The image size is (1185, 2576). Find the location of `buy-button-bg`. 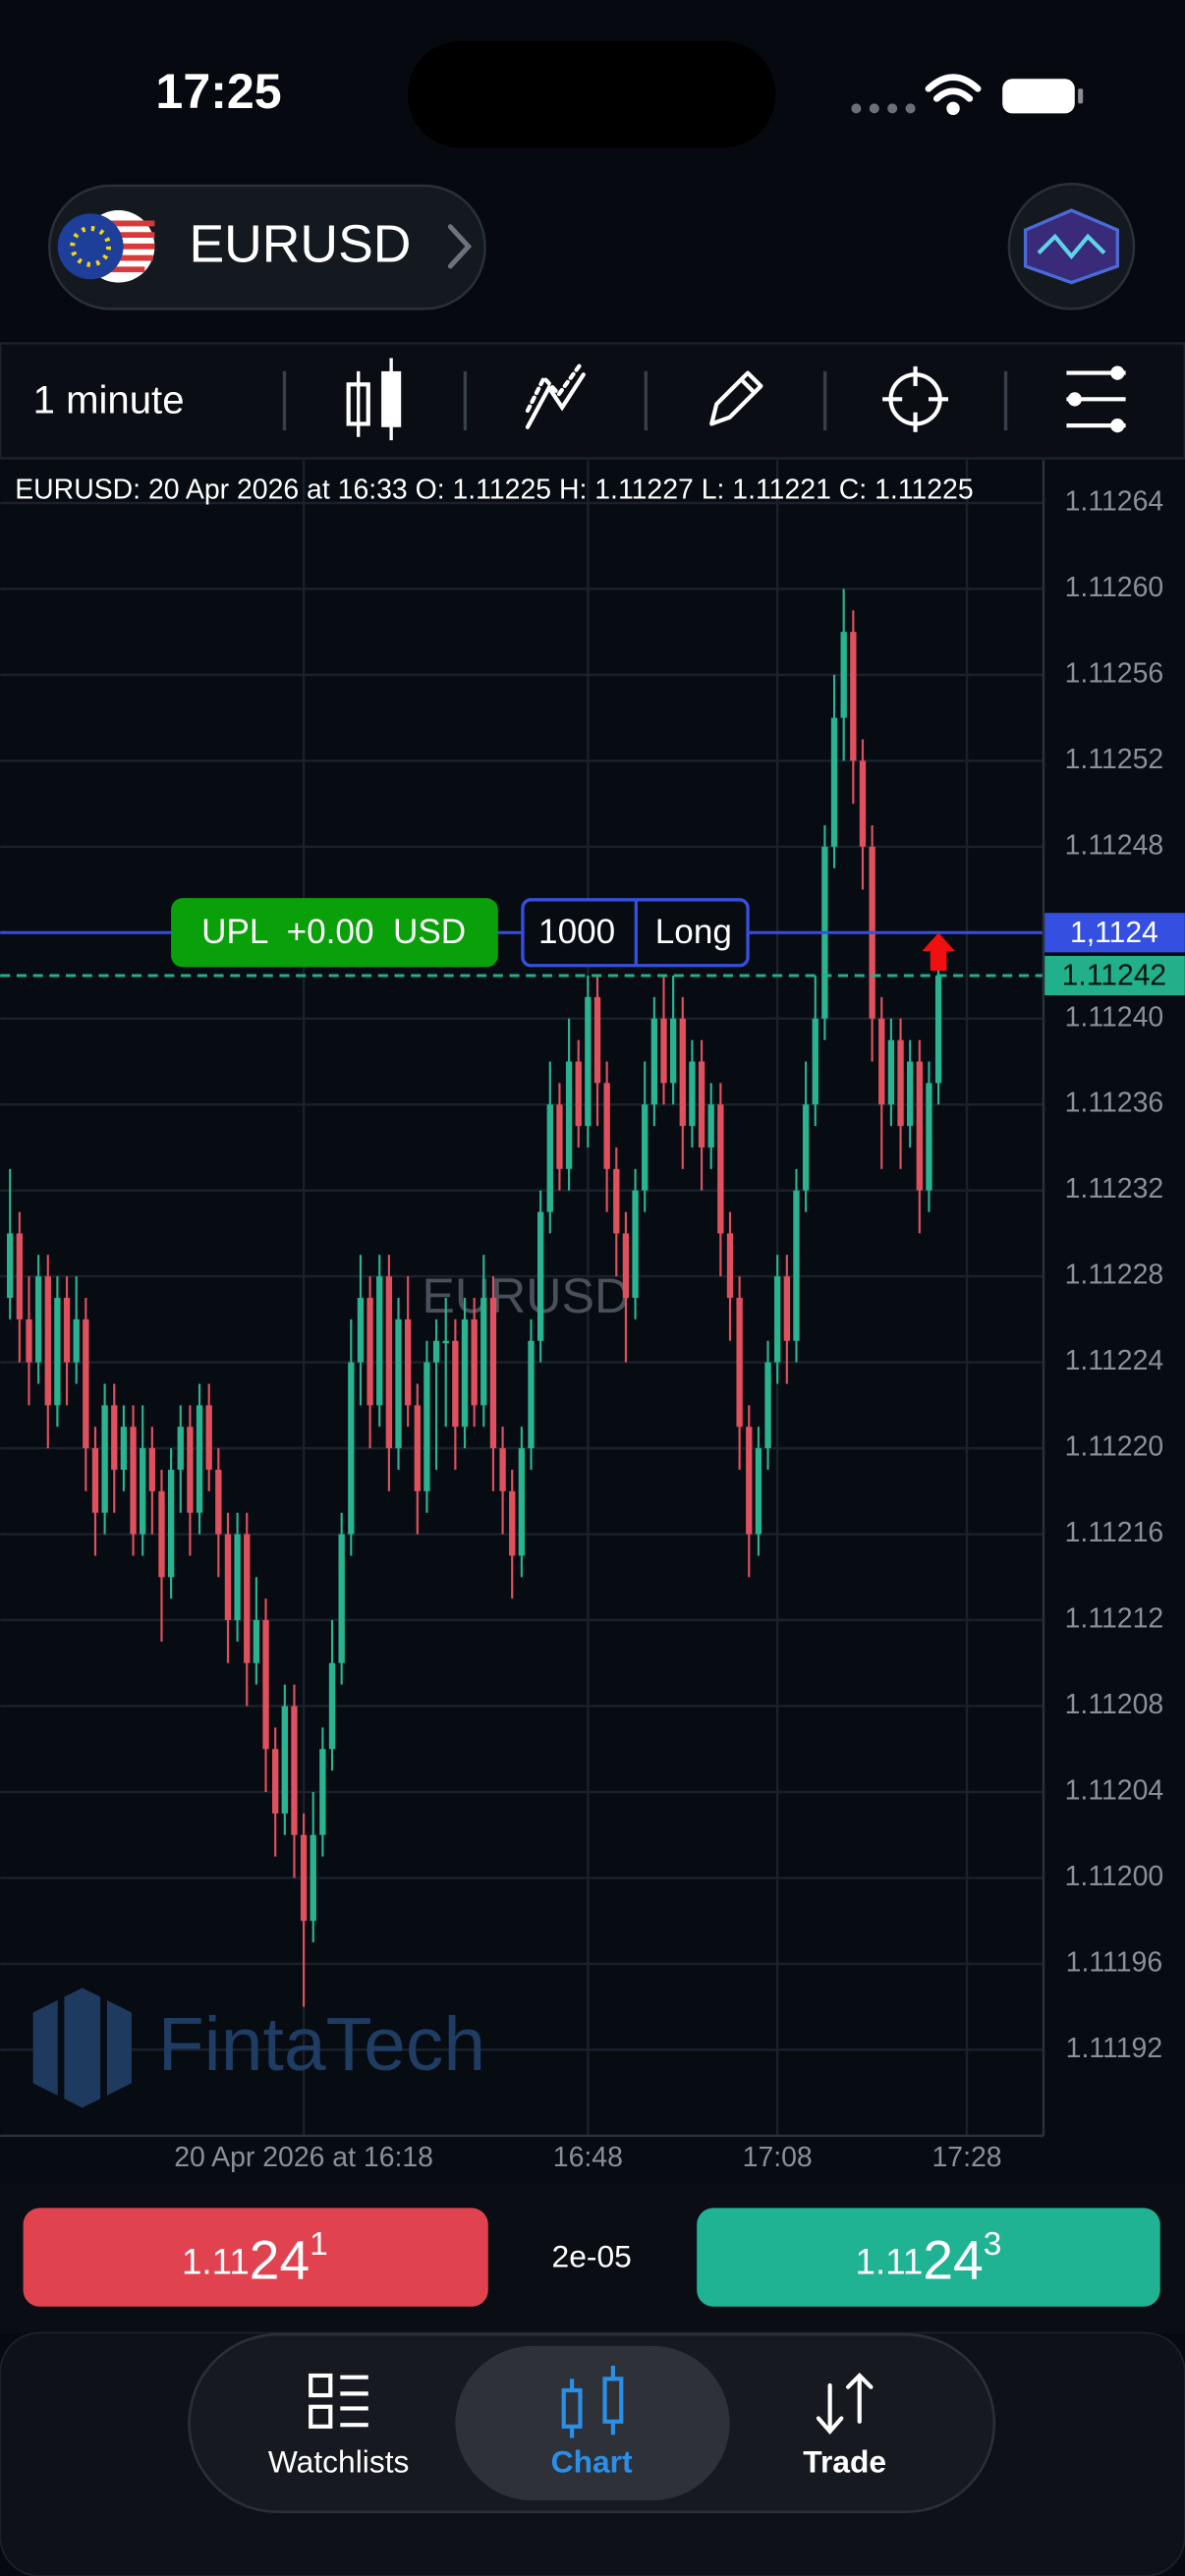

buy-button-bg is located at coordinates (929, 2257).